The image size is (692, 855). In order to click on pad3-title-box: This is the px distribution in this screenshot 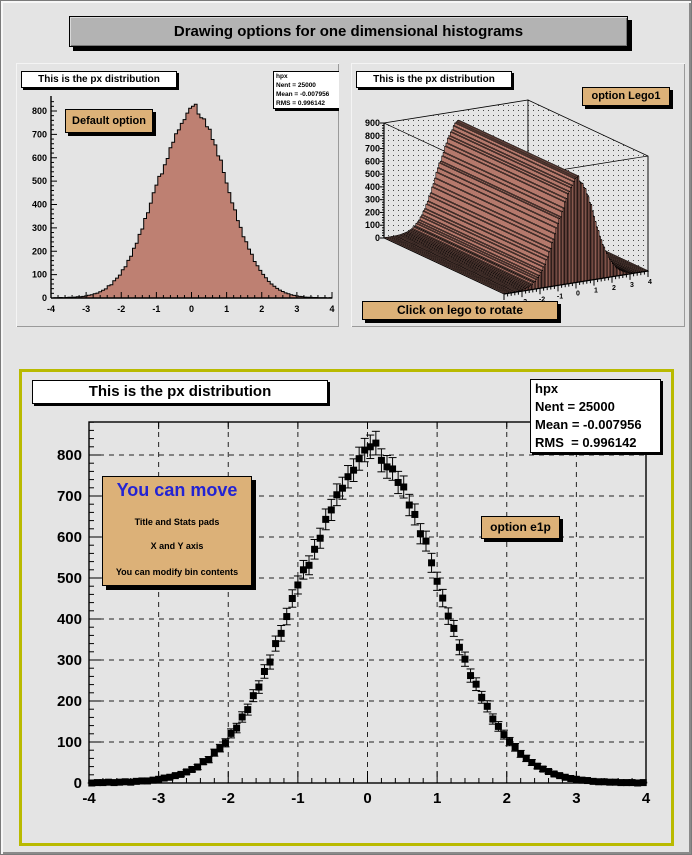, I will do `click(180, 392)`.